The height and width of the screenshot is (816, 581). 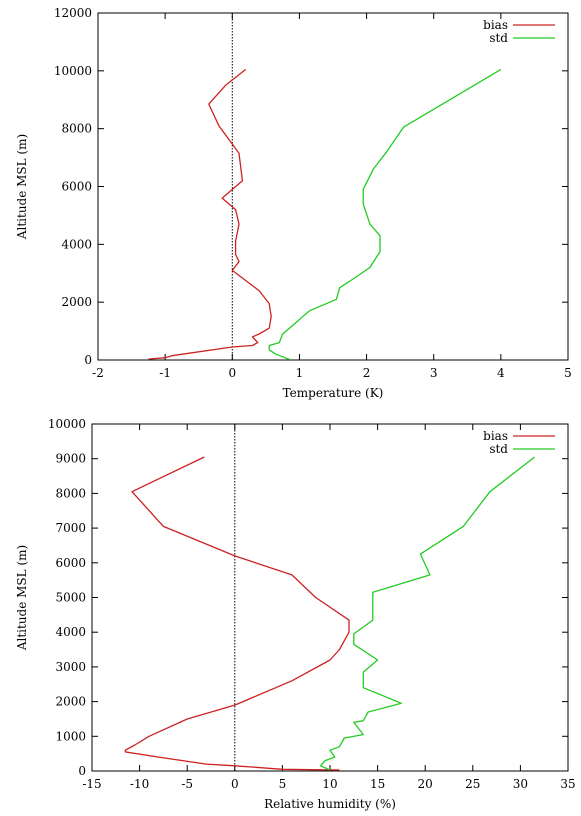 What do you see at coordinates (67, 424) in the screenshot?
I see `rh-y-tick-label: 10000` at bounding box center [67, 424].